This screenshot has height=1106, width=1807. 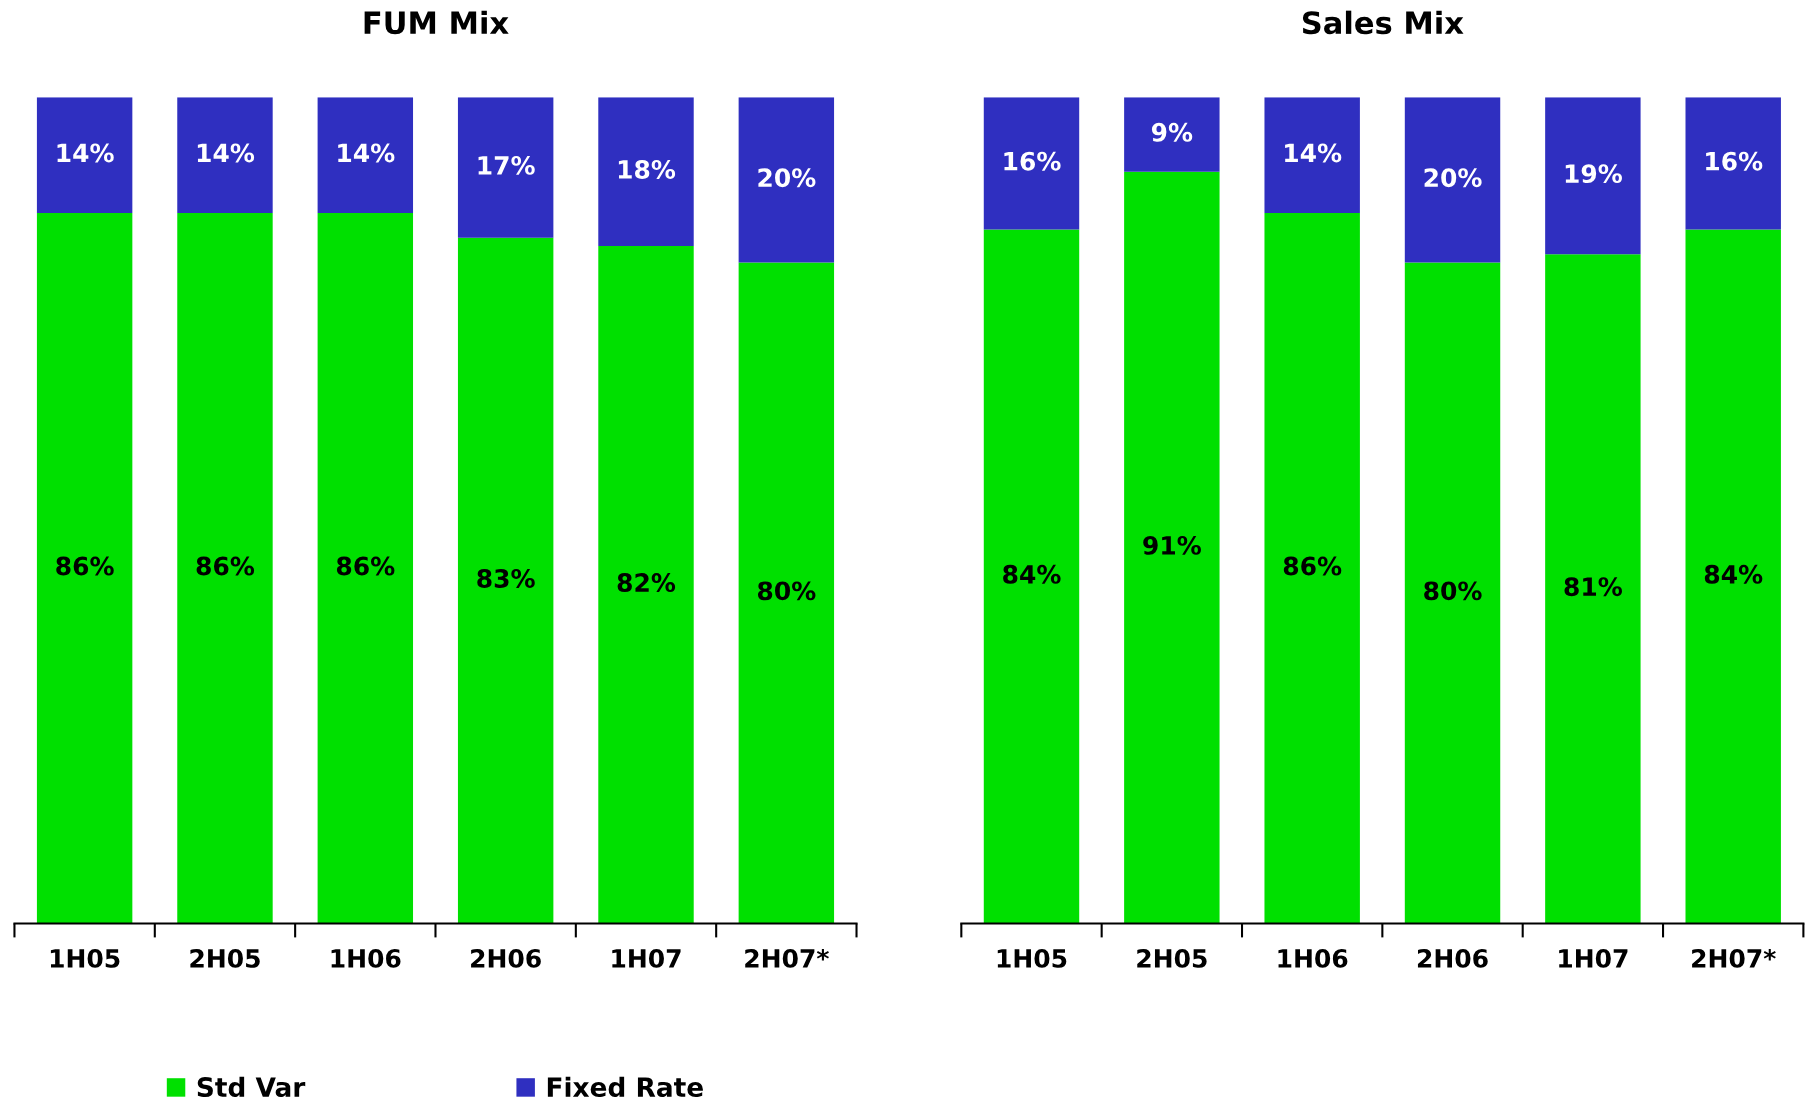 I want to click on data-label: 19%, so click(x=1593, y=174).